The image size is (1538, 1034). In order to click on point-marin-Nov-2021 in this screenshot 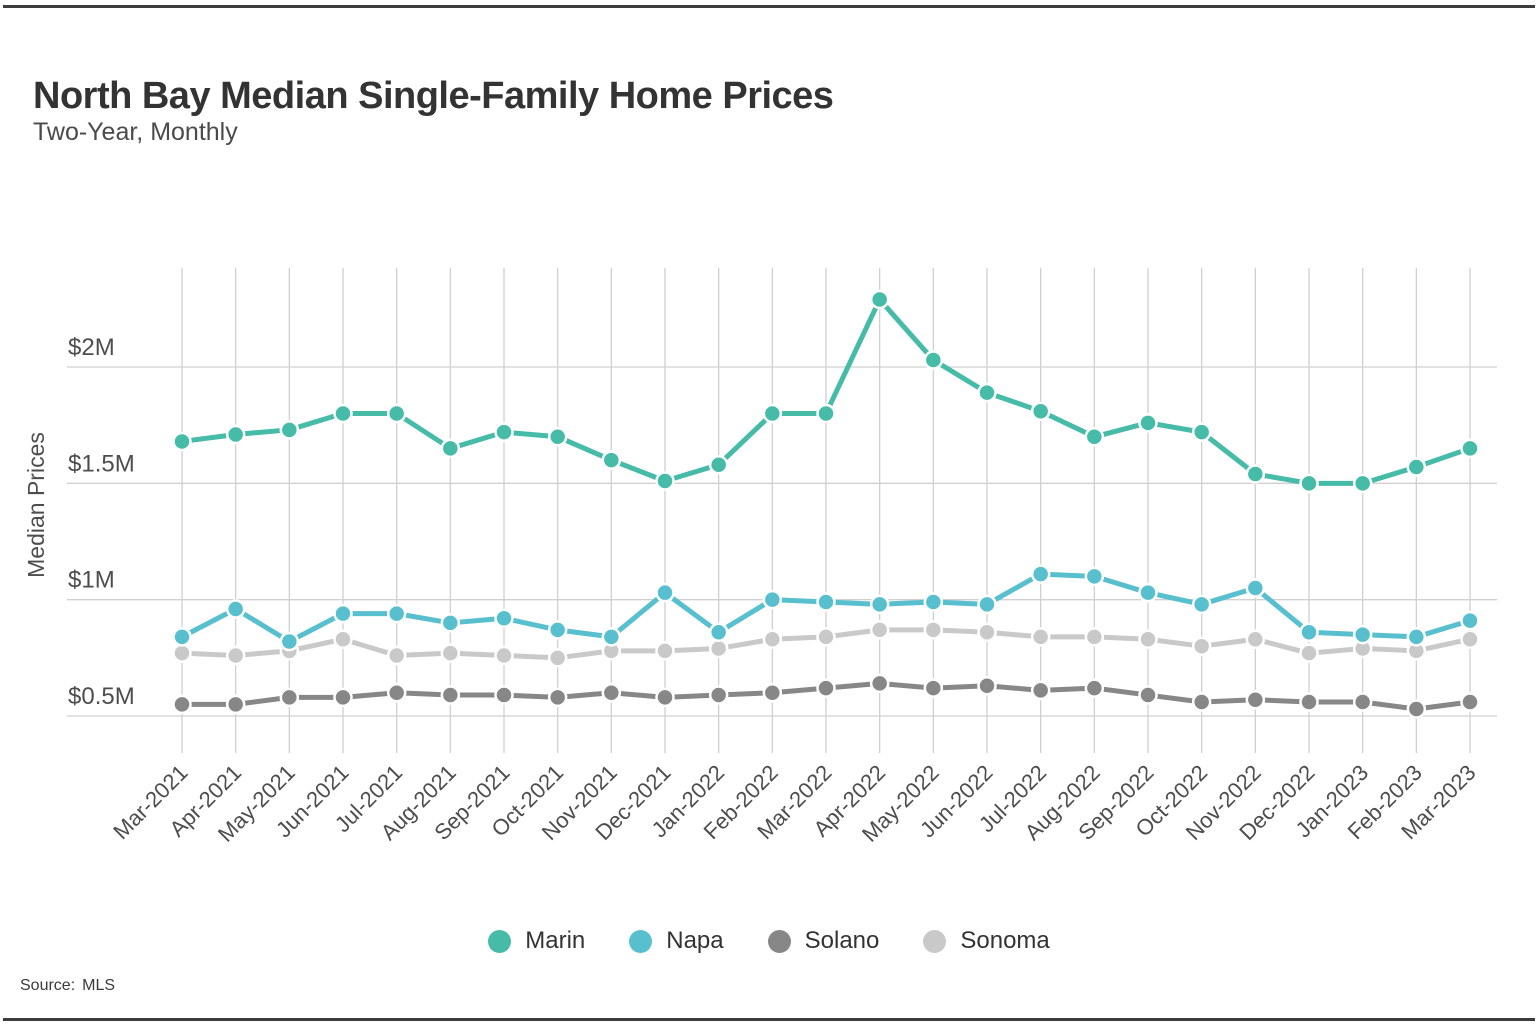, I will do `click(611, 460)`.